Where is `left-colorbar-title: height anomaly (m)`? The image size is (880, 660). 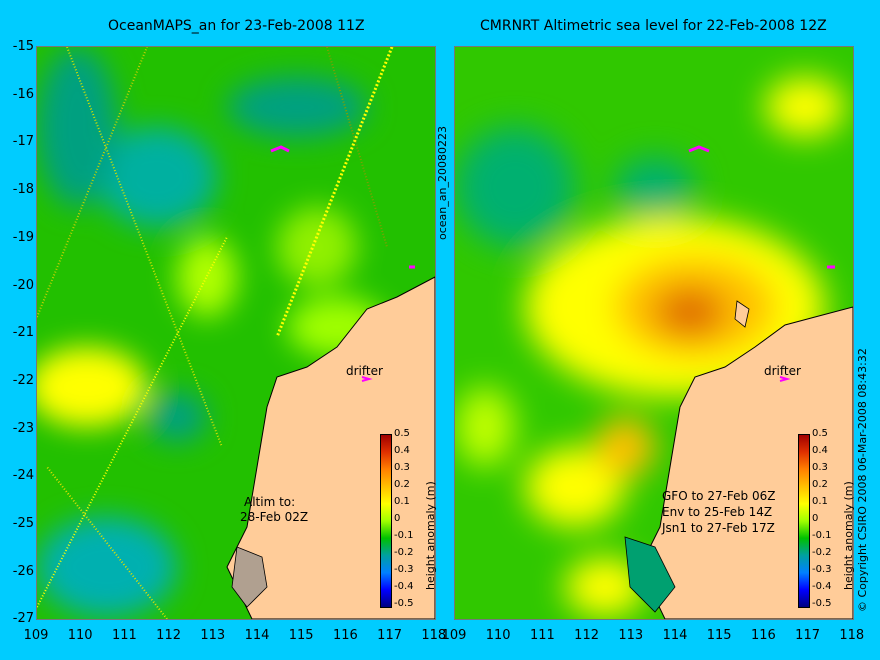 left-colorbar-title: height anomaly (m) is located at coordinates (430, 535).